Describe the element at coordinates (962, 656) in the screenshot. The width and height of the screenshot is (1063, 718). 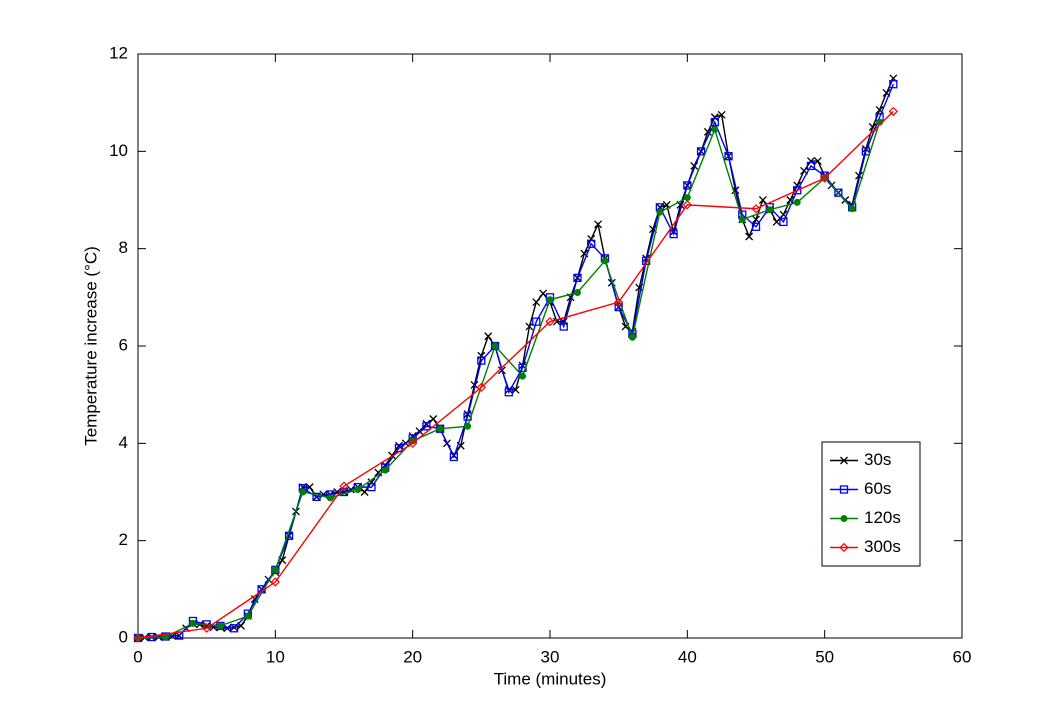
I see `x-tick-label: 60` at that location.